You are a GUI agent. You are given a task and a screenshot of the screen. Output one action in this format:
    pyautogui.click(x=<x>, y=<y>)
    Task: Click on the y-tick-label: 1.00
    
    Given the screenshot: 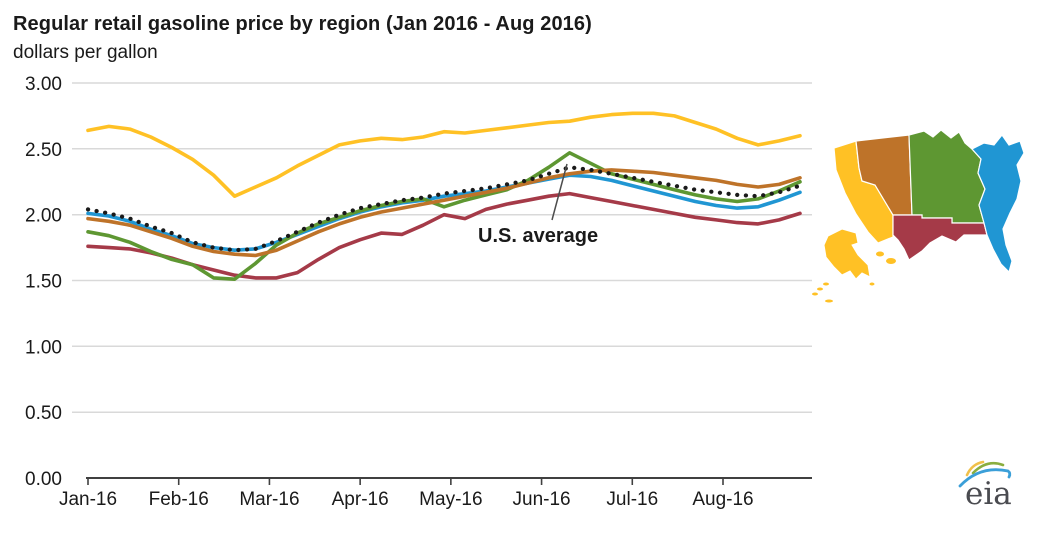 What is the action you would take?
    pyautogui.click(x=43, y=347)
    